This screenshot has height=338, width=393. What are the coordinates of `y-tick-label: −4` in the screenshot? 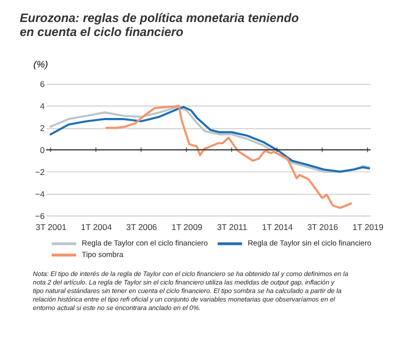 It's located at (40, 193).